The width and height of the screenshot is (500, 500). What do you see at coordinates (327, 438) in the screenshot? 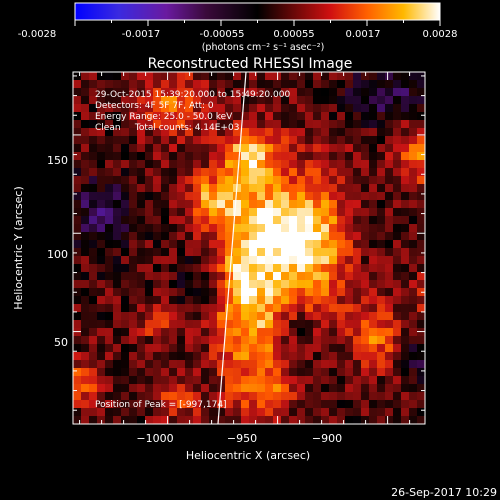
I see `x-tick-label-2: −900` at bounding box center [327, 438].